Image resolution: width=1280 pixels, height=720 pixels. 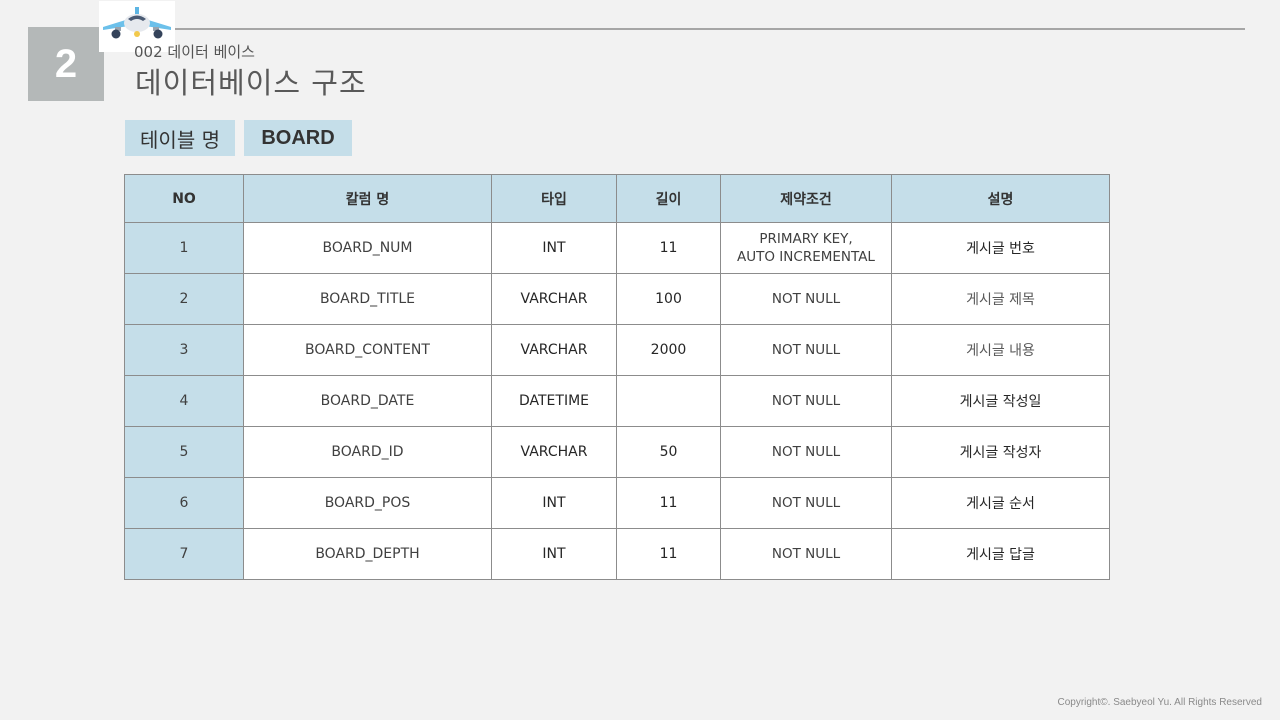 I want to click on table-row: 4 BOARD_DATE DATETIME NOT NULL 게시글 작성일, so click(x=617, y=401).